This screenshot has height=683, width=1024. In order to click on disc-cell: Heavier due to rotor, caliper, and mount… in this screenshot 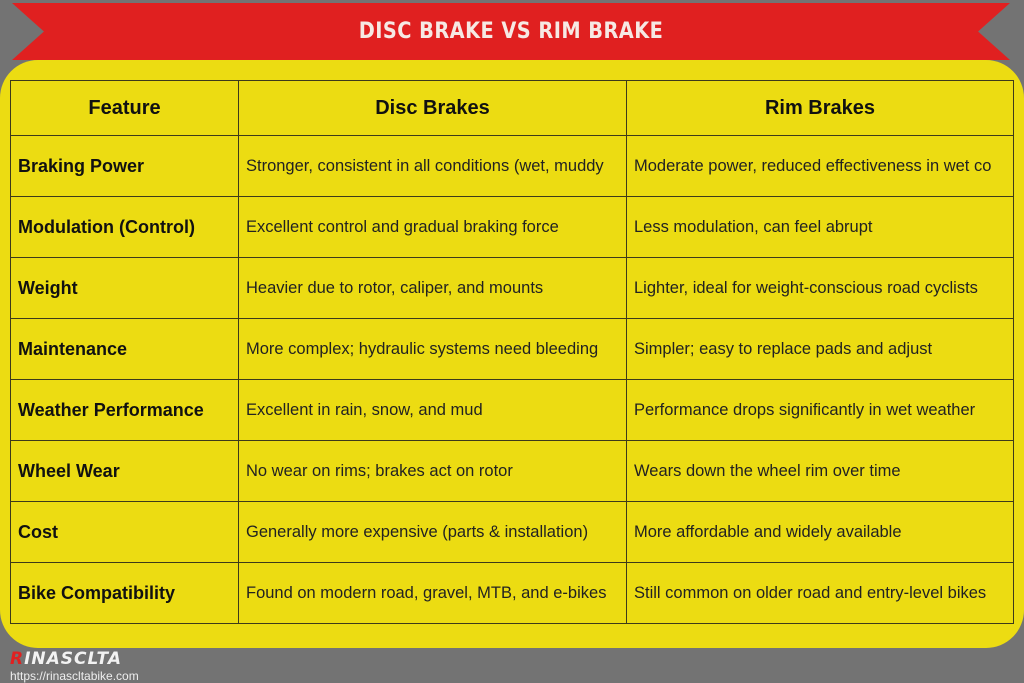, I will do `click(432, 288)`.